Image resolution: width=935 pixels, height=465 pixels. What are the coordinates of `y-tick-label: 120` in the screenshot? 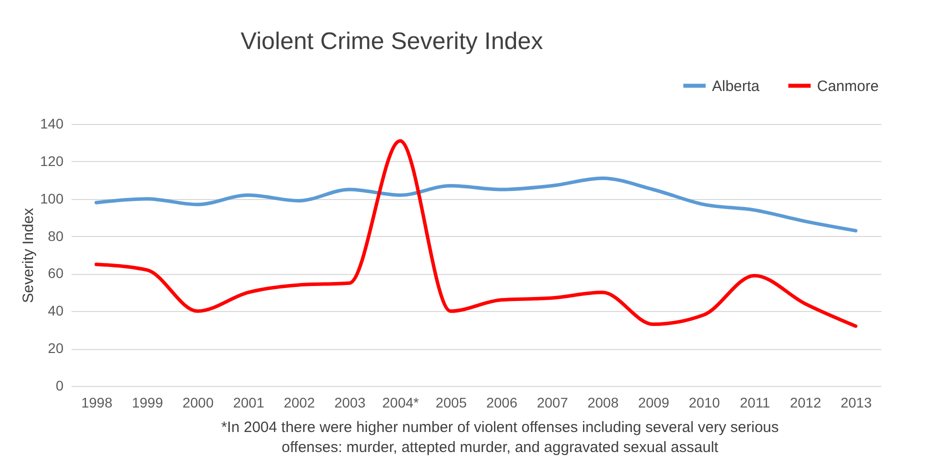 It's located at (52, 160).